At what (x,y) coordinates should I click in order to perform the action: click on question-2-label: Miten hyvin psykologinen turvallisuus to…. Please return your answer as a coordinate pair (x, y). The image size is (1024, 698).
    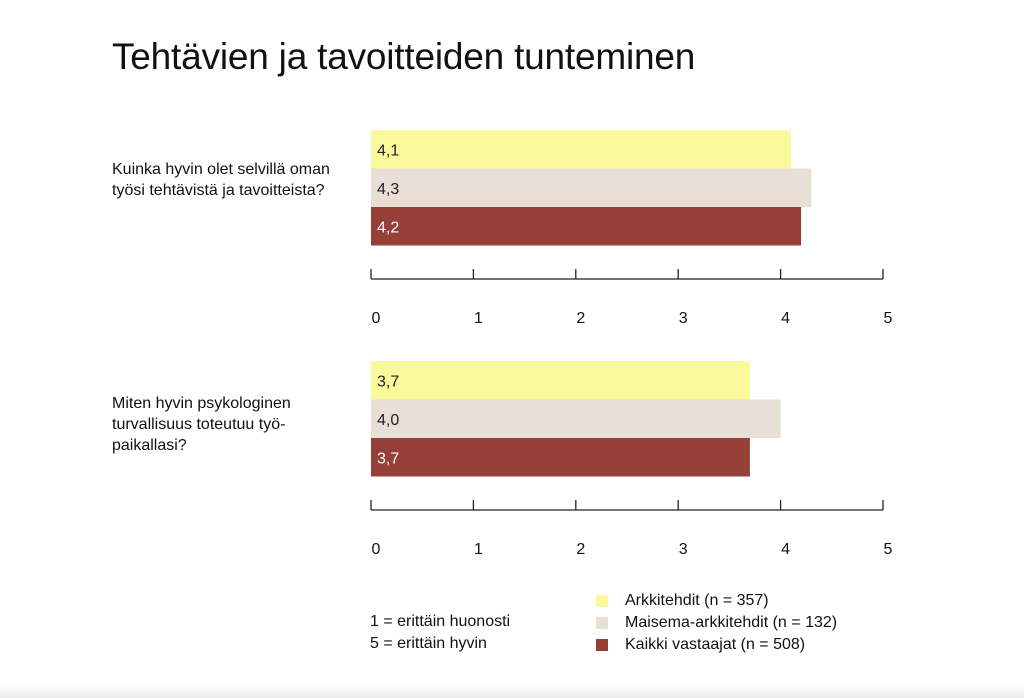
    Looking at the image, I should click on (201, 424).